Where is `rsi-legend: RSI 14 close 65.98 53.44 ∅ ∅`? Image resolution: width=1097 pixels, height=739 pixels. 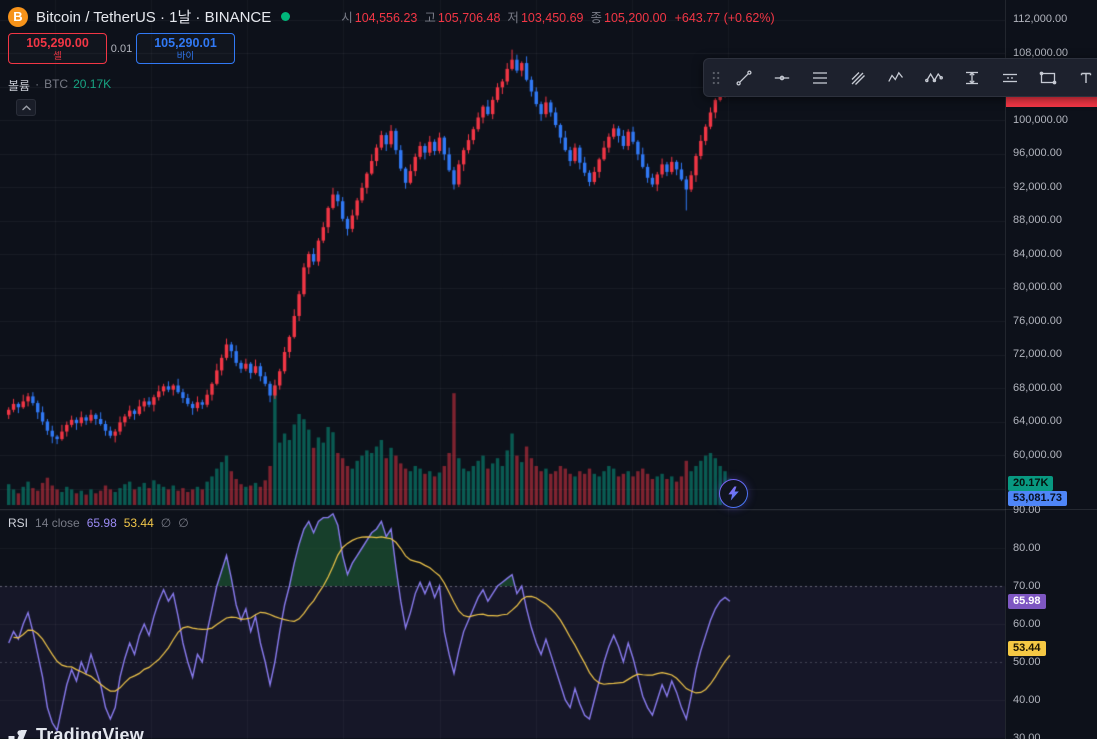
rsi-legend: RSI 14 close 65.98 53.44 ∅ ∅ is located at coordinates (98, 523).